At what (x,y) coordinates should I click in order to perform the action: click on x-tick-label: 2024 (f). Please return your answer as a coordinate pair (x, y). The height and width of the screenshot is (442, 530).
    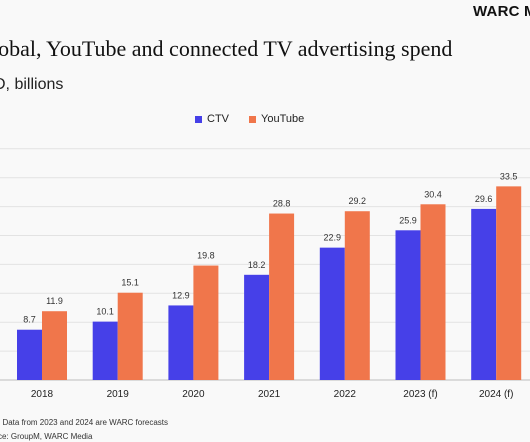
    Looking at the image, I should click on (496, 394).